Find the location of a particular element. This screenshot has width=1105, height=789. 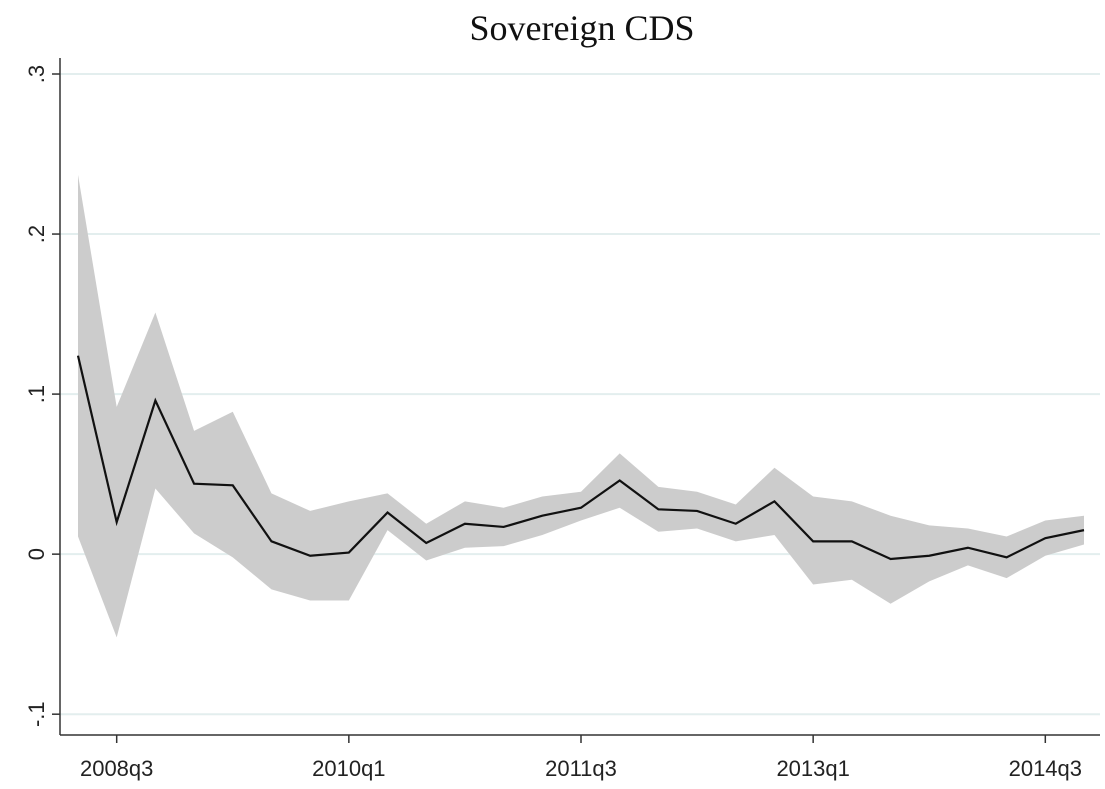

y-tick-label: .3 is located at coordinates (36, 74).